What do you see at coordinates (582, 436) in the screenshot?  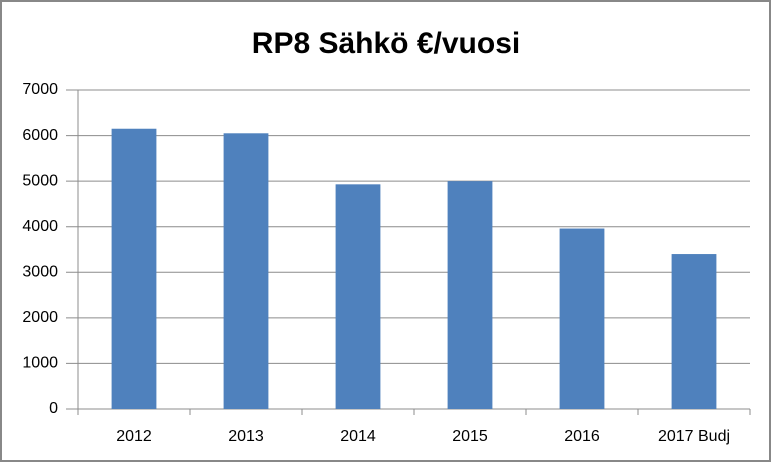 I see `x-tick-label: 2016` at bounding box center [582, 436].